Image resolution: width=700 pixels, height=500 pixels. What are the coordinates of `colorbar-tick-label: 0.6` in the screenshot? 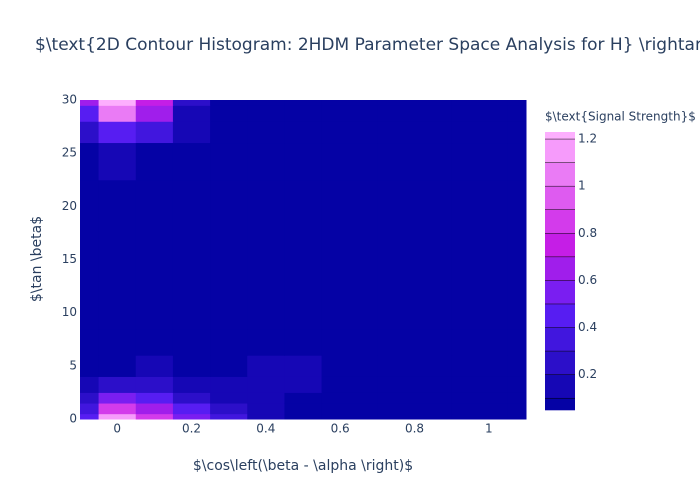 It's located at (587, 280).